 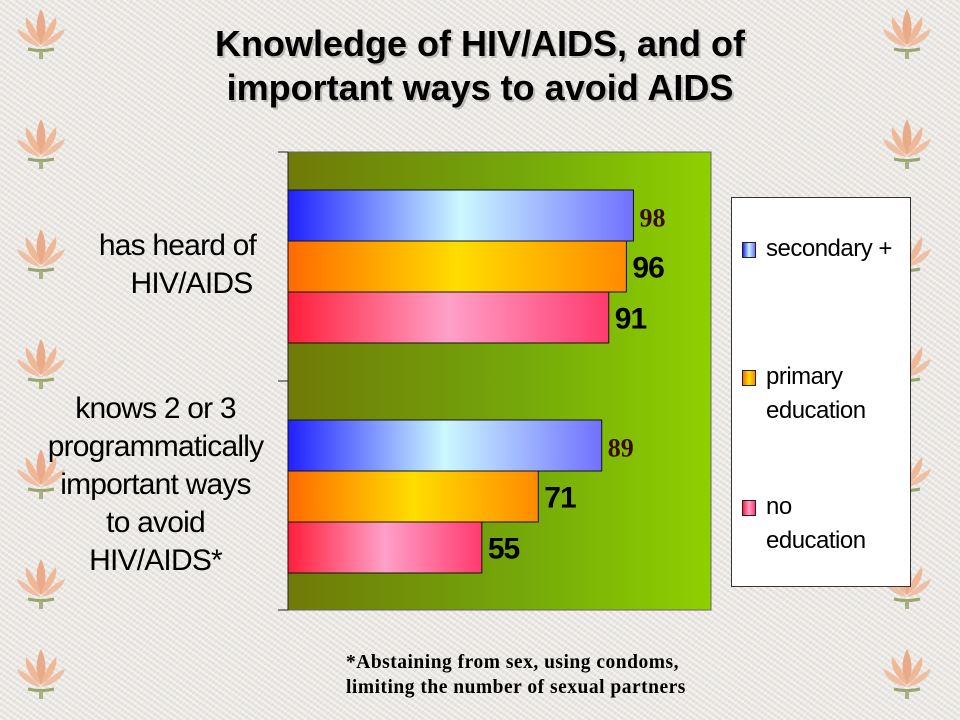 I want to click on category-label-line: HIV/AIDS*, so click(x=156, y=560).